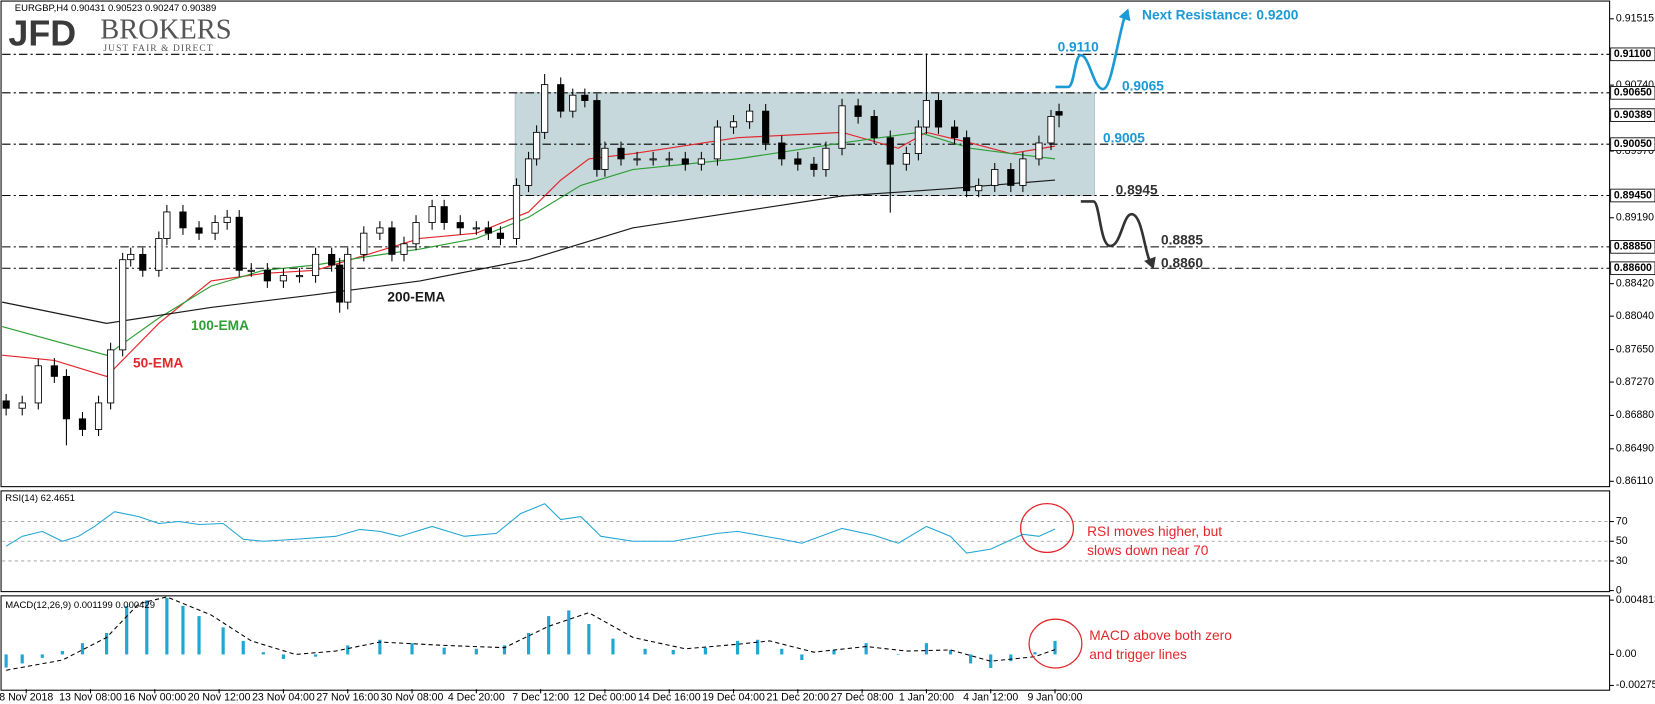 The image size is (1655, 704). Describe the element at coordinates (476, 697) in the screenshot. I see `x-tick-label: 4 Dec 20:00` at that location.